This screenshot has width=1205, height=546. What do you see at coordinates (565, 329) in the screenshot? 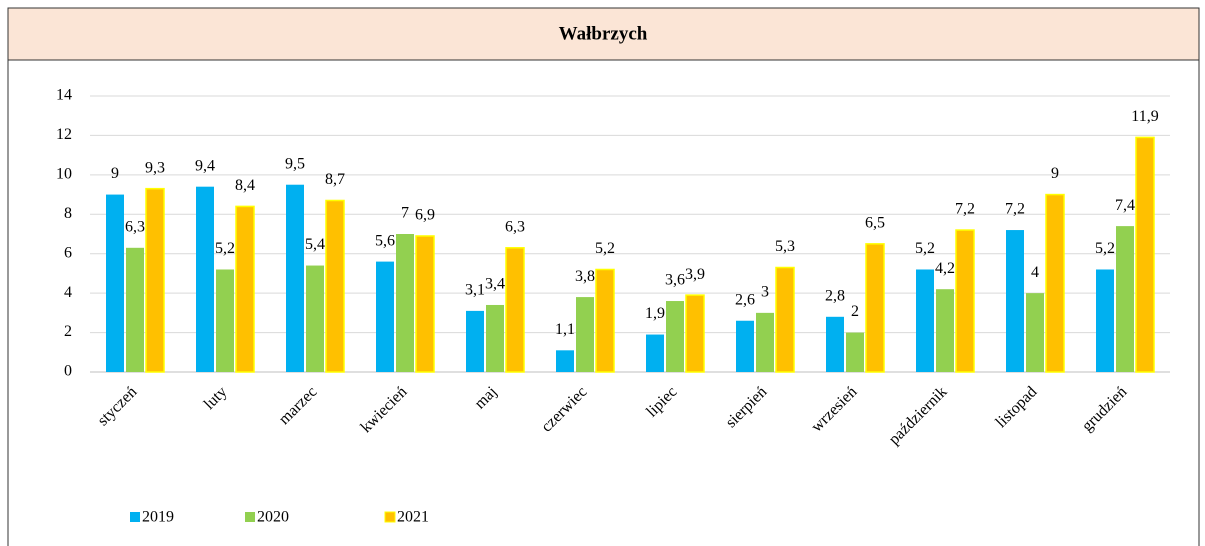
I see `data-label: 1,1` at bounding box center [565, 329].